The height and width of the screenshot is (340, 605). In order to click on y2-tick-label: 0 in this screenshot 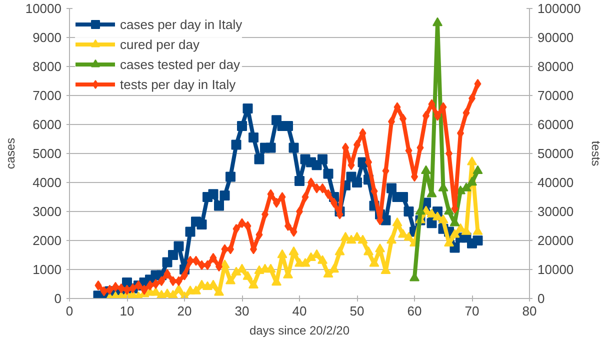, I will do `click(541, 298)`.